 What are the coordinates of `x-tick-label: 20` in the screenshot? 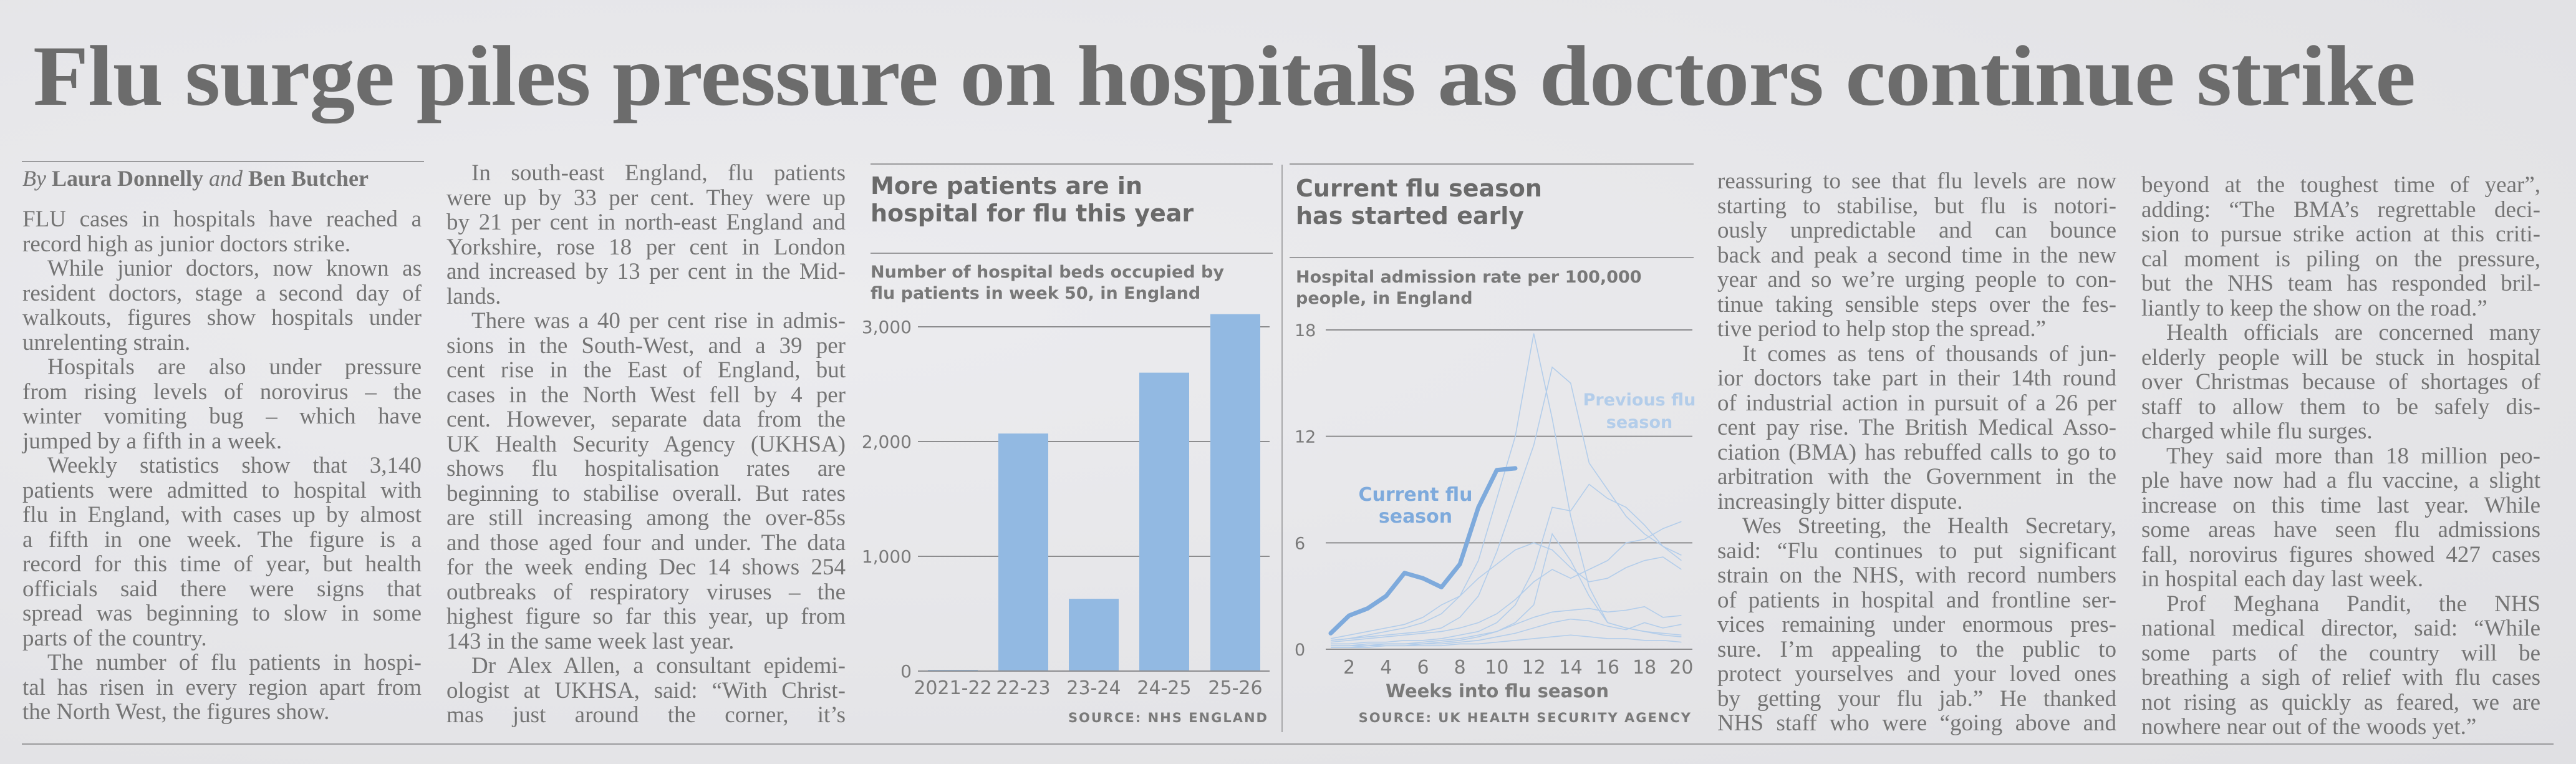 It's located at (1681, 668).